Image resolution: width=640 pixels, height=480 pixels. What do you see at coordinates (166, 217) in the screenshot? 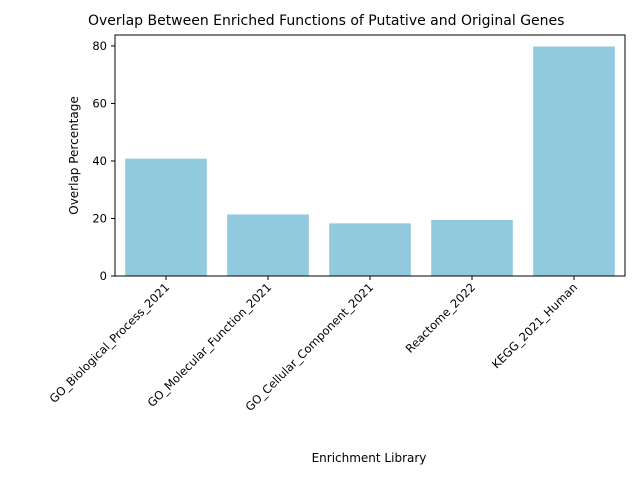
I see `bar-GO_Biological_Process_2021` at bounding box center [166, 217].